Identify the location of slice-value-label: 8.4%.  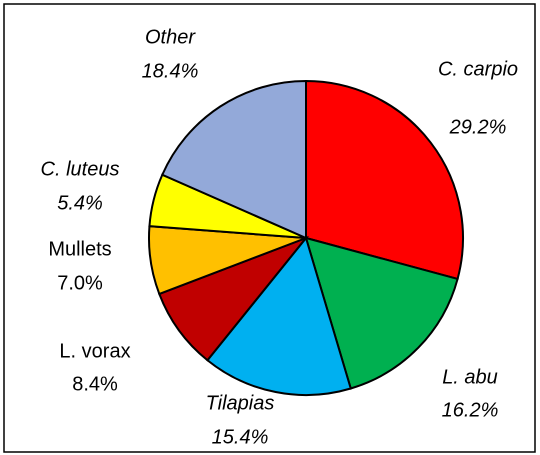
(95, 384).